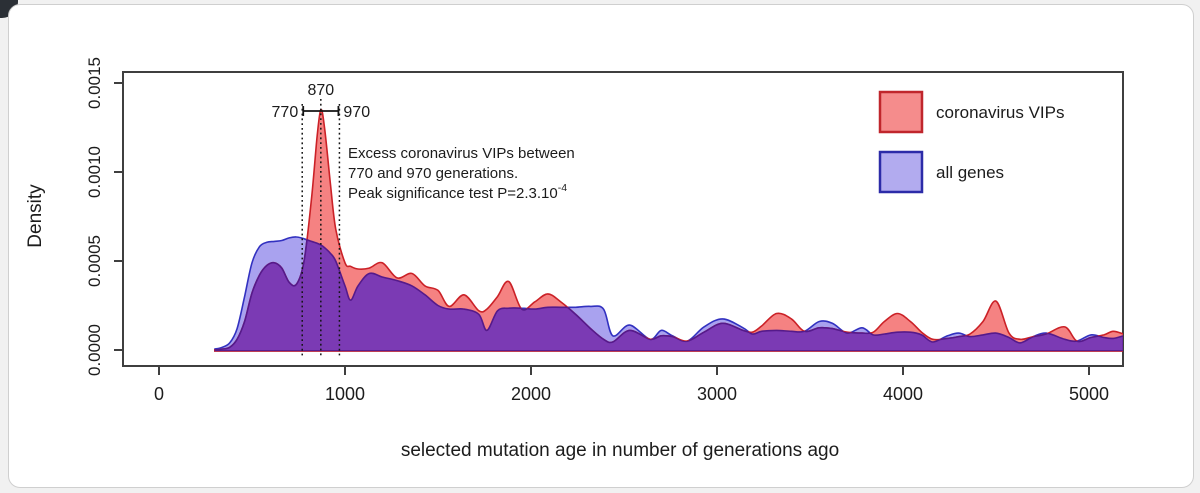 Image resolution: width=1200 pixels, height=493 pixels. I want to click on legend-swatch-all-genes, so click(901, 172).